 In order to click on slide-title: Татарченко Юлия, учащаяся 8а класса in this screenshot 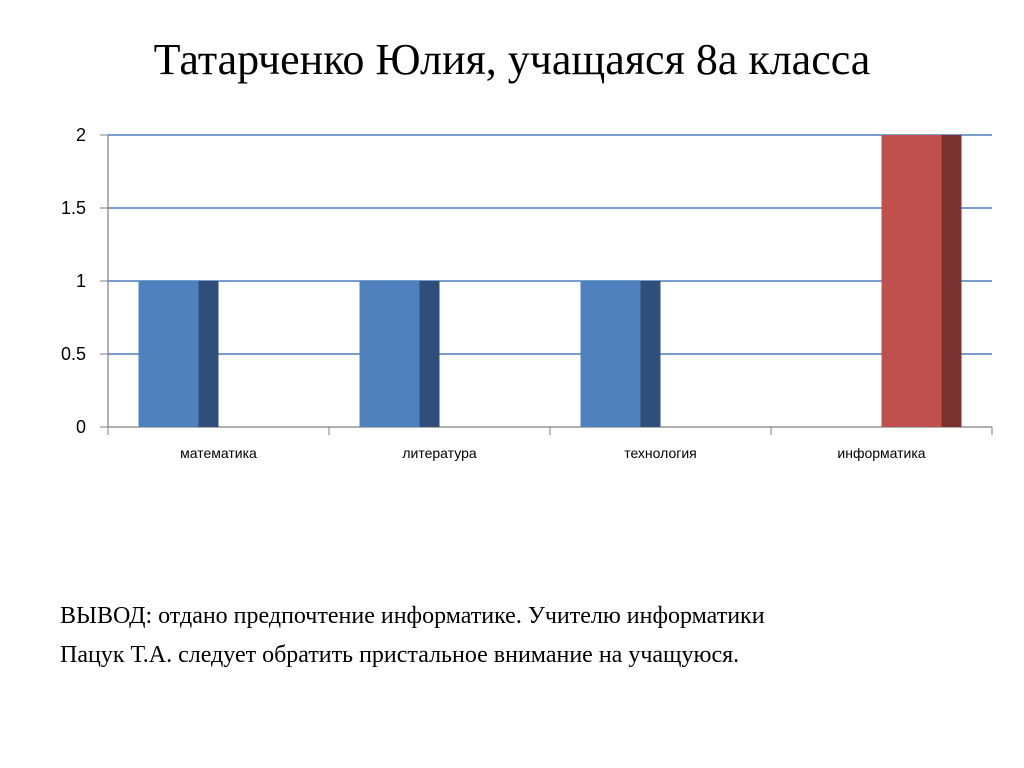, I will do `click(512, 59)`.